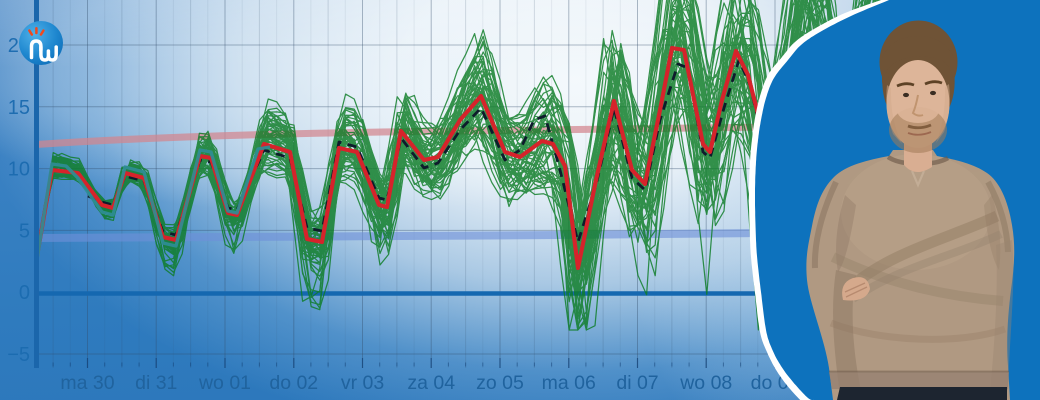 The width and height of the screenshot is (1040, 400). I want to click on svg-text: zo 05, so click(500, 383).